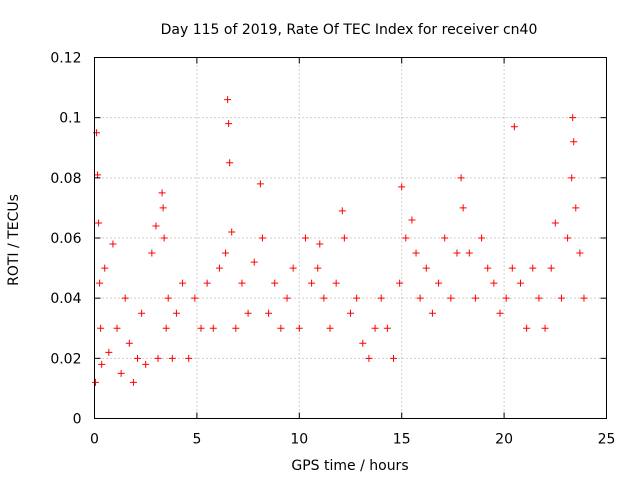 Image resolution: width=640 pixels, height=480 pixels. What do you see at coordinates (402, 440) in the screenshot?
I see `x-tick-label: 15` at bounding box center [402, 440].